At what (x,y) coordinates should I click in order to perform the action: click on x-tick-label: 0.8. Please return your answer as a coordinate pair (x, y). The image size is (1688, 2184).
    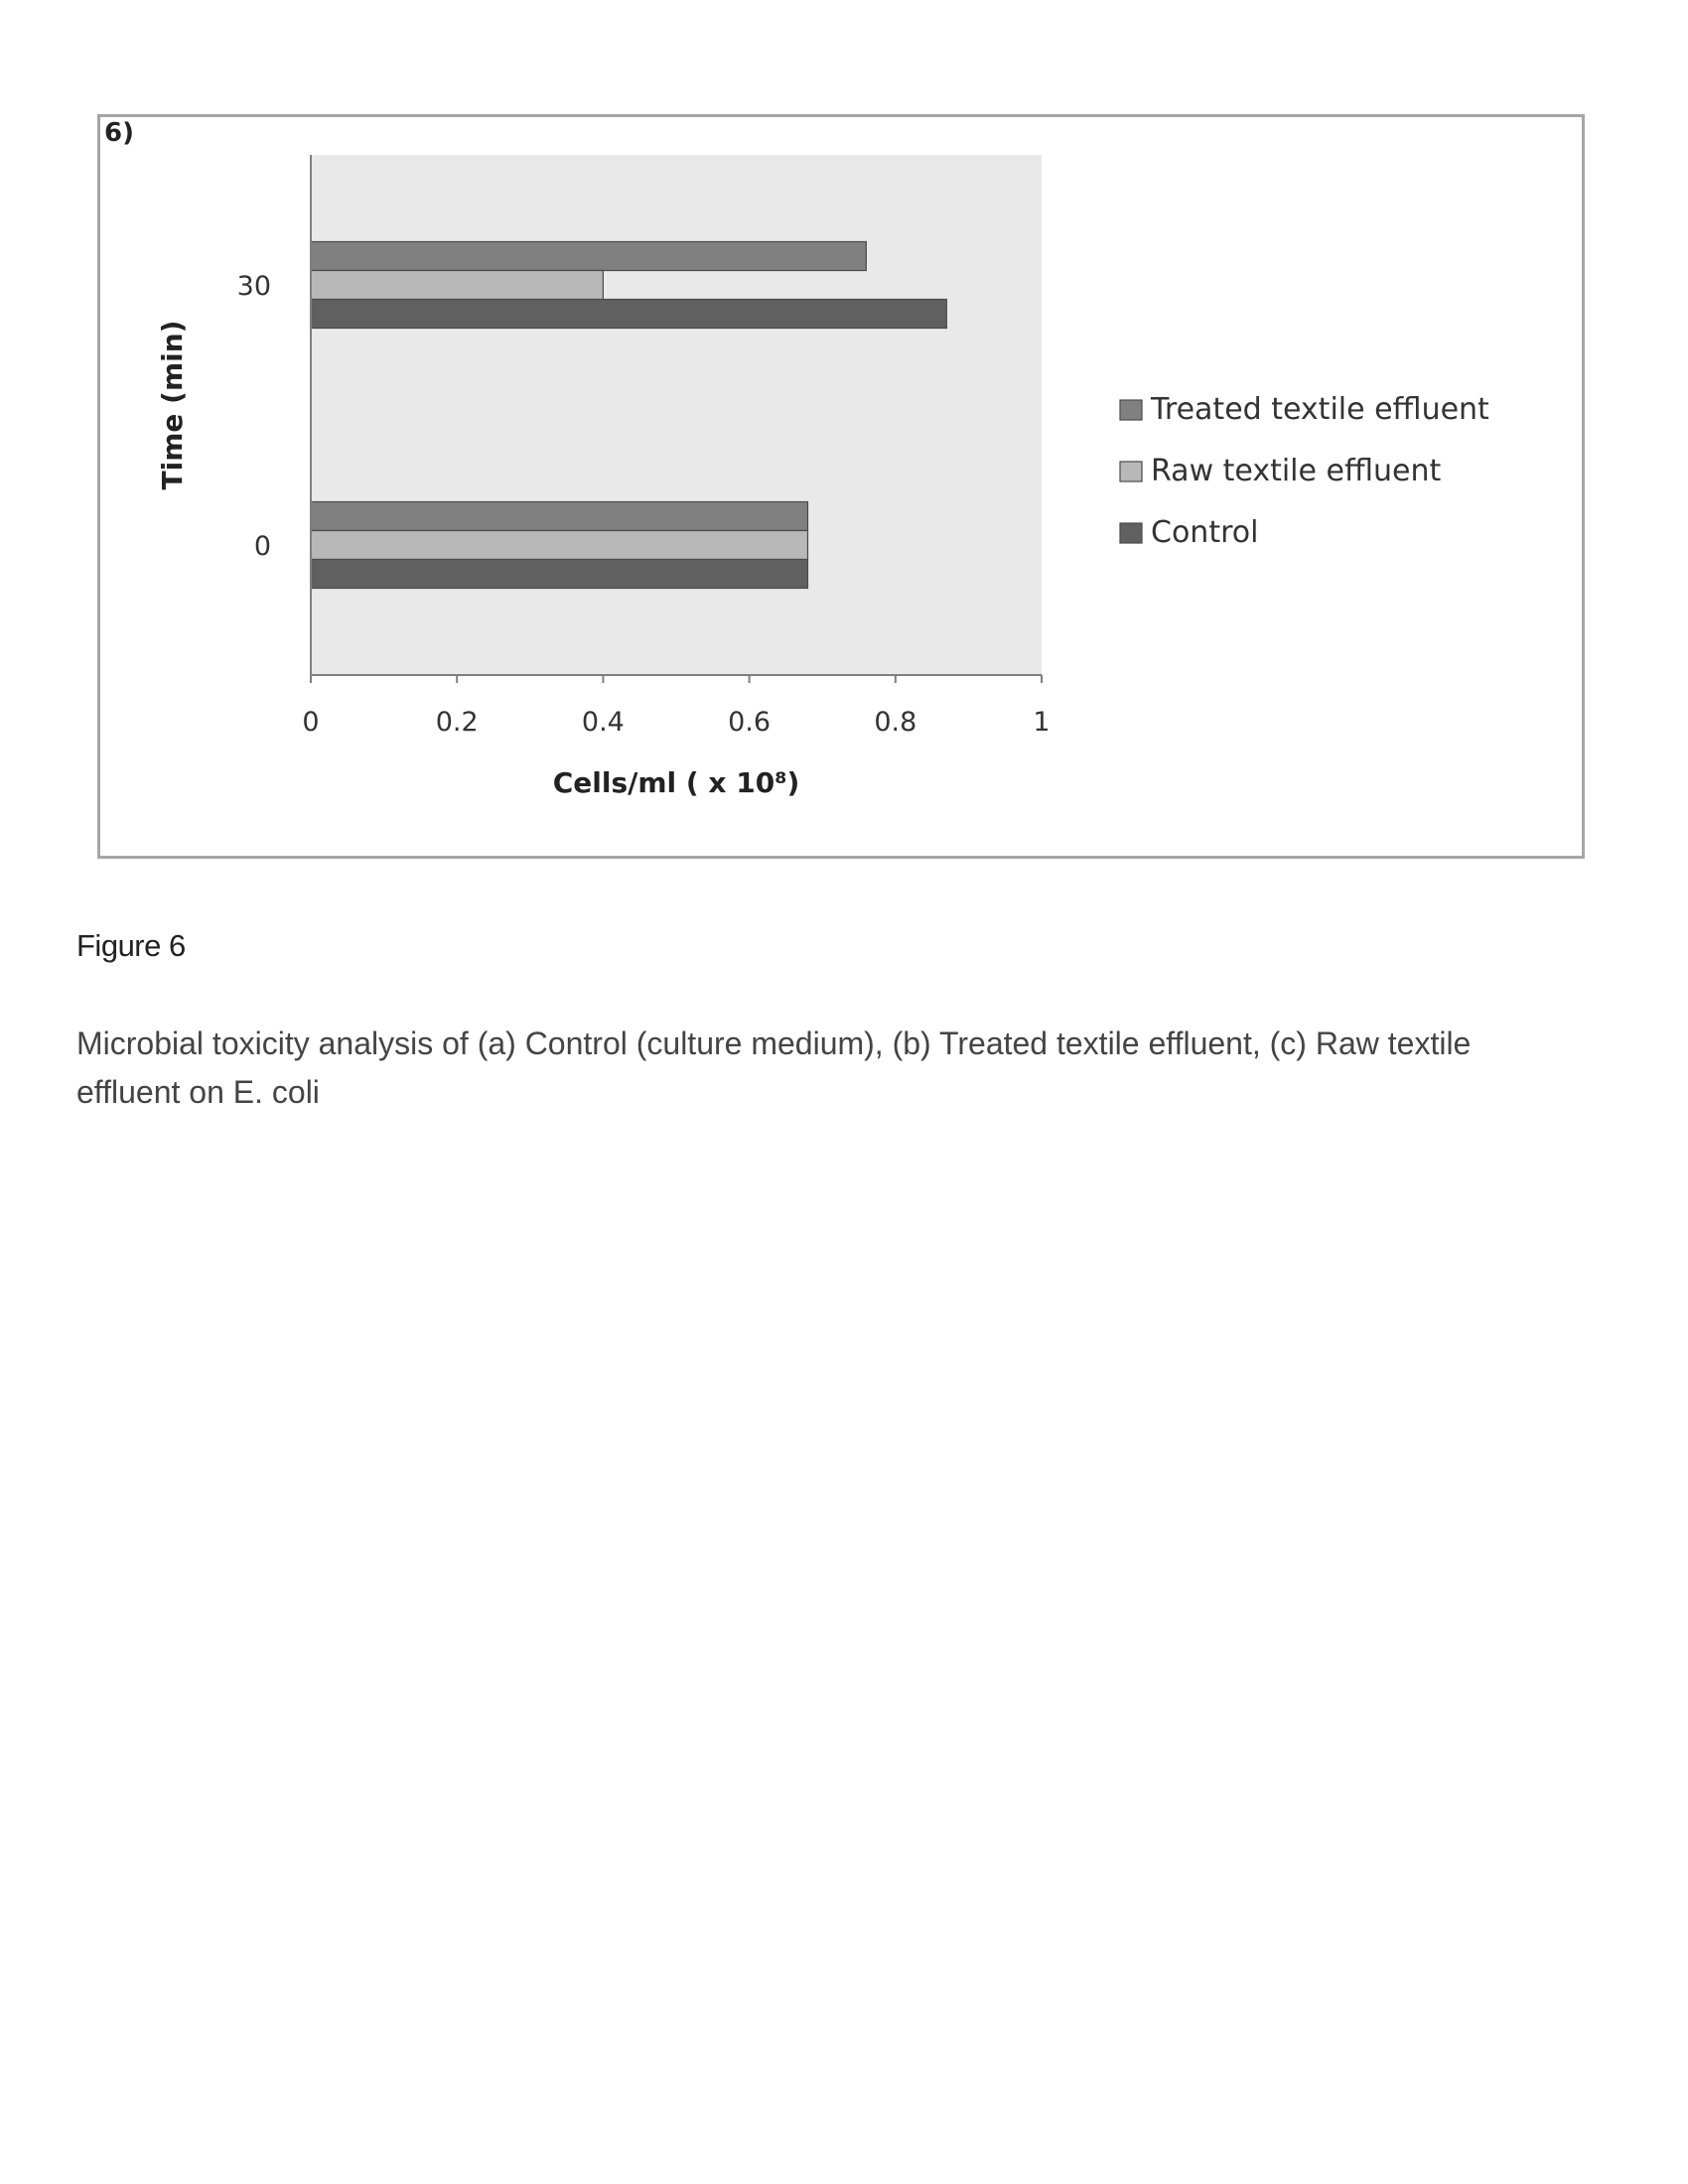
    Looking at the image, I should click on (895, 722).